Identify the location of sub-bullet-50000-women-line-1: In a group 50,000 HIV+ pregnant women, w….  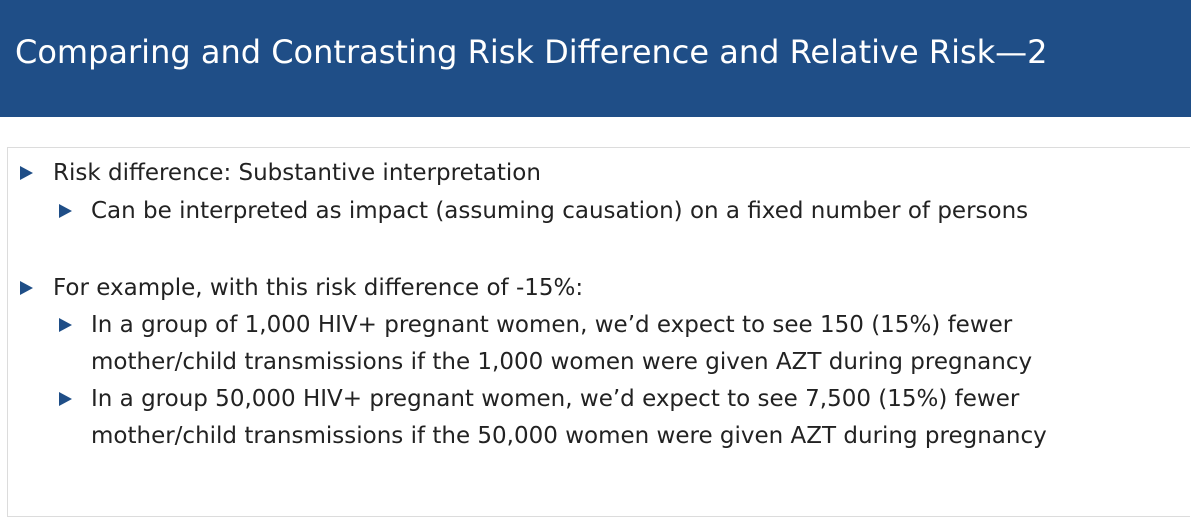
(555, 399).